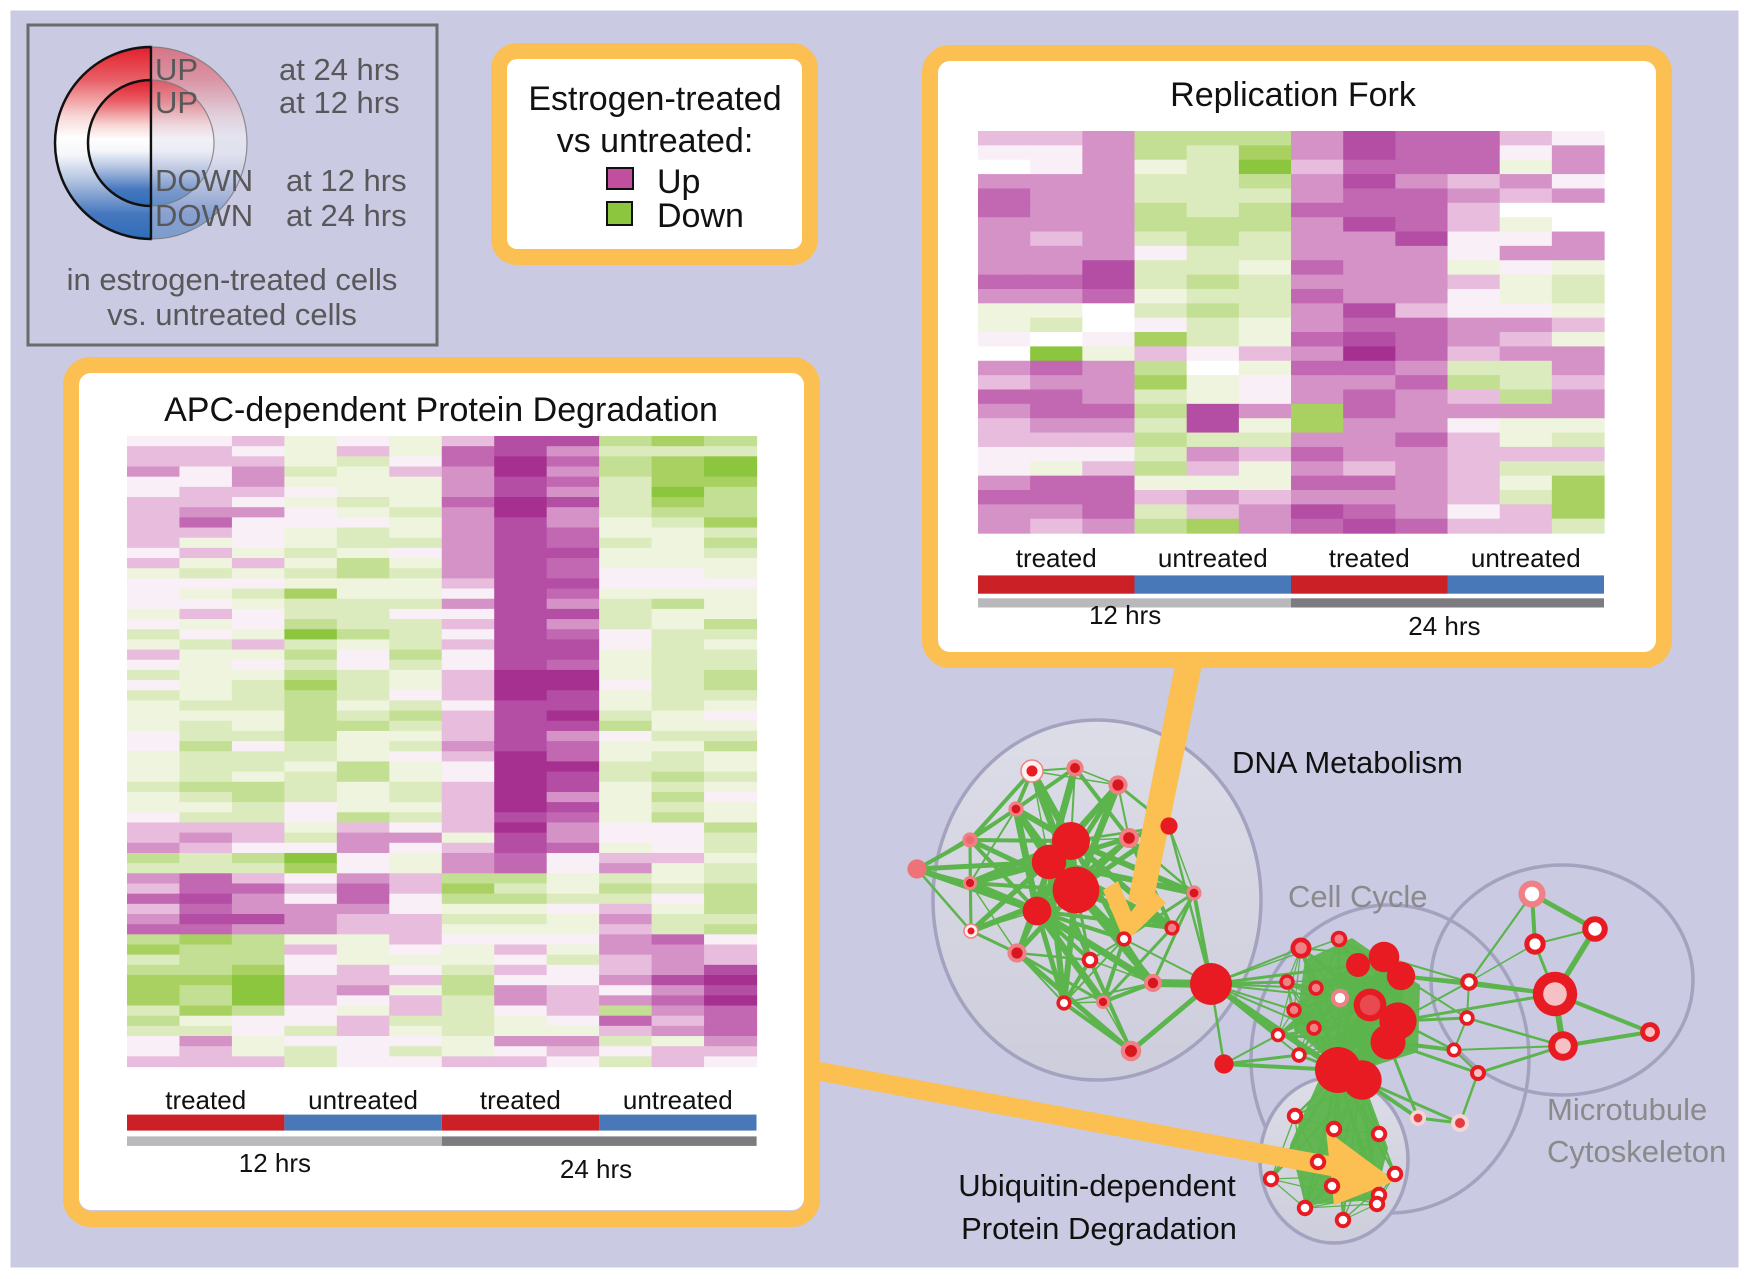  What do you see at coordinates (1099, 1228) in the screenshot?
I see `svg-text: Protein Degradation` at bounding box center [1099, 1228].